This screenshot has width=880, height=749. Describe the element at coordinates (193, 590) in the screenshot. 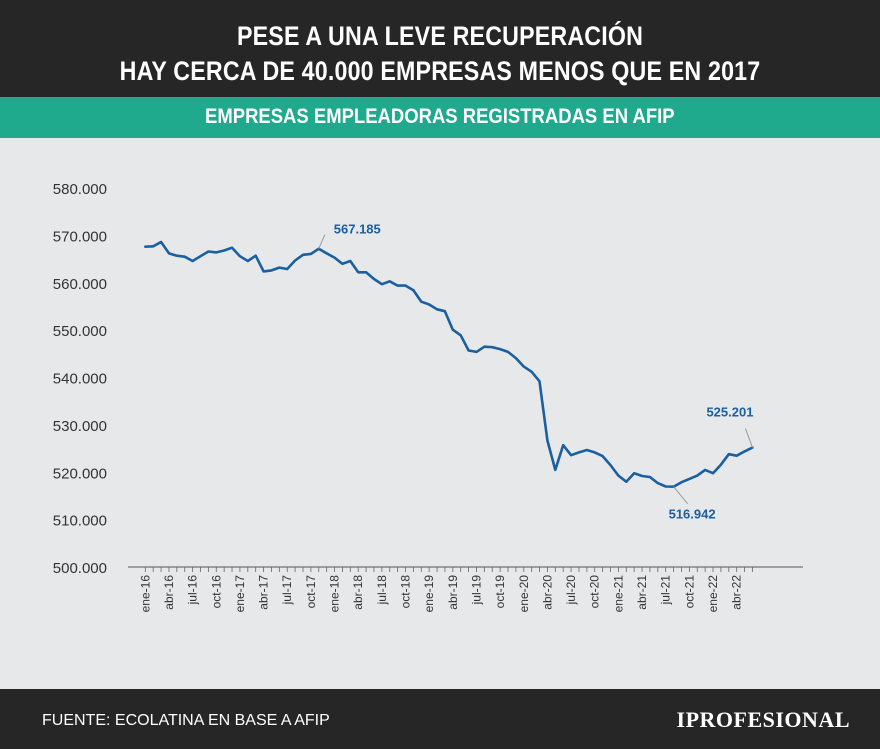

I see `x-tick-label: jul-16` at that location.